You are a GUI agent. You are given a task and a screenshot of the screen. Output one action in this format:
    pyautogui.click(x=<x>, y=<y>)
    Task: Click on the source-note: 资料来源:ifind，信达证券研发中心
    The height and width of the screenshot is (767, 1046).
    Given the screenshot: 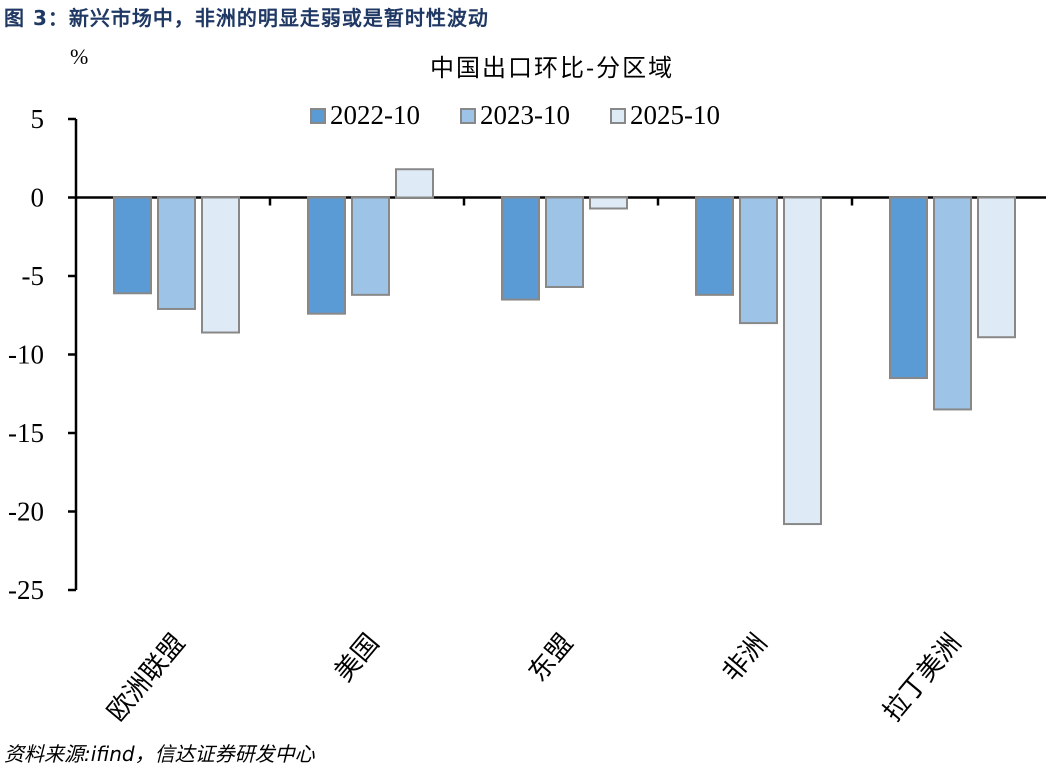 What is the action you would take?
    pyautogui.click(x=159, y=754)
    